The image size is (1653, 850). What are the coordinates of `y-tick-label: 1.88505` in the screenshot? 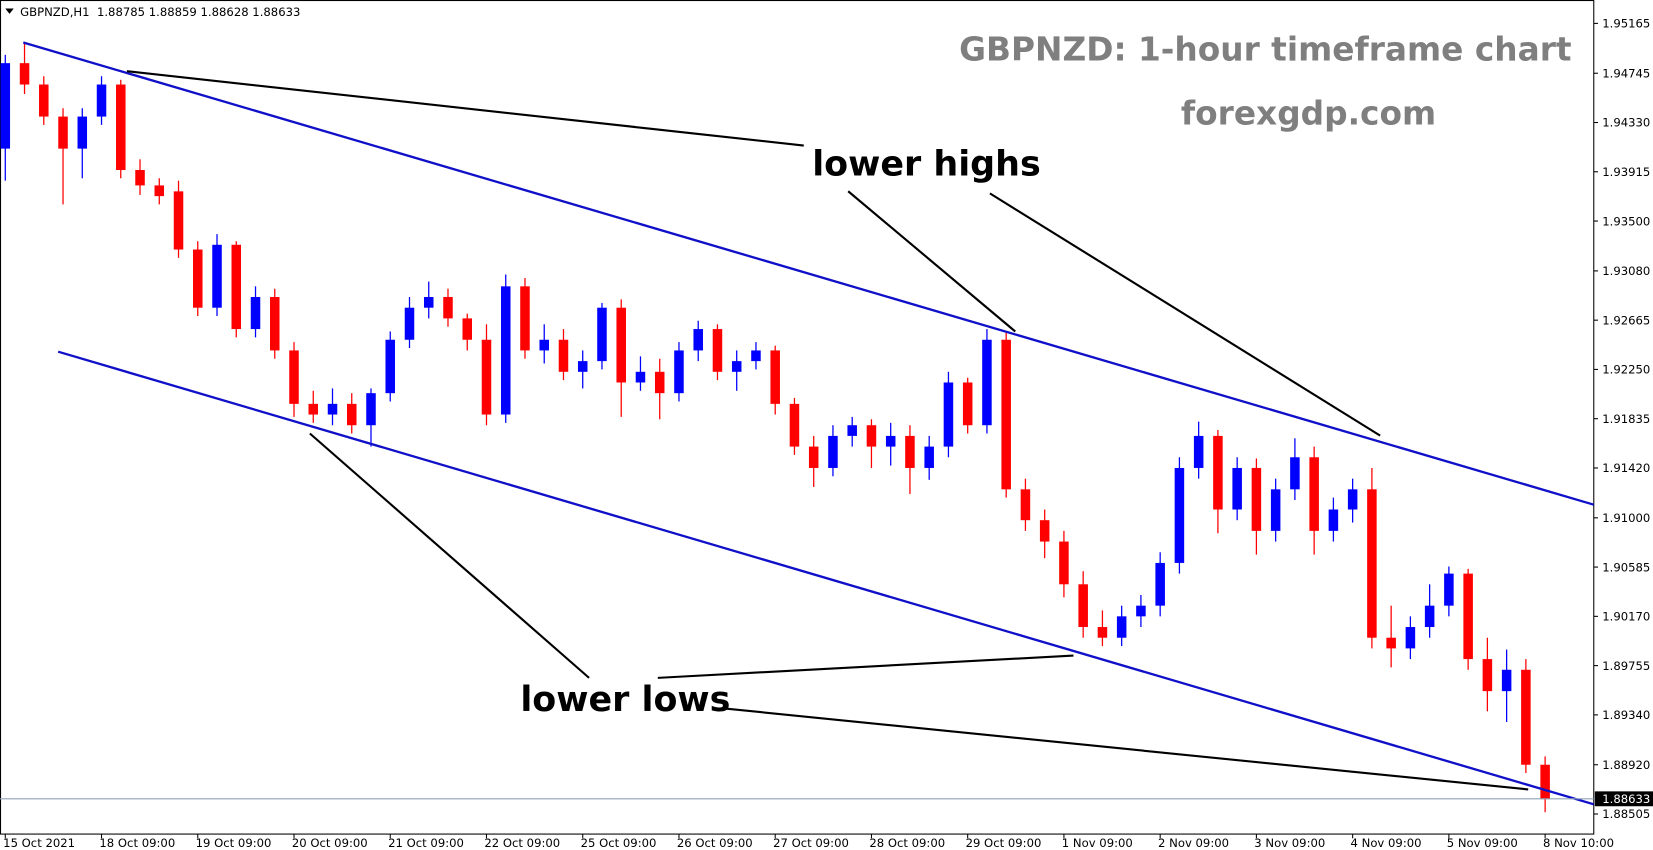 It's located at (1626, 814).